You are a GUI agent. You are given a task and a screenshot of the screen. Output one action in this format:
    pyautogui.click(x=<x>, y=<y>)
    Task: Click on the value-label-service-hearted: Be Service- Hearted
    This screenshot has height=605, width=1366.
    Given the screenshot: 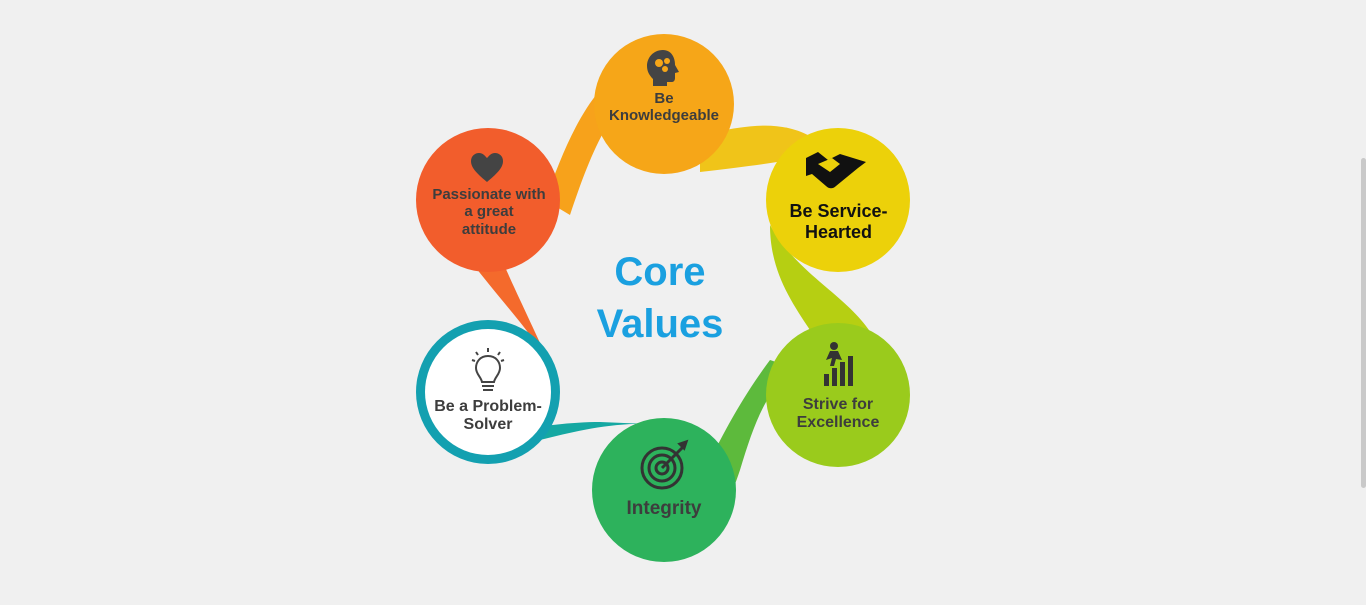 What is the action you would take?
    pyautogui.click(x=838, y=221)
    